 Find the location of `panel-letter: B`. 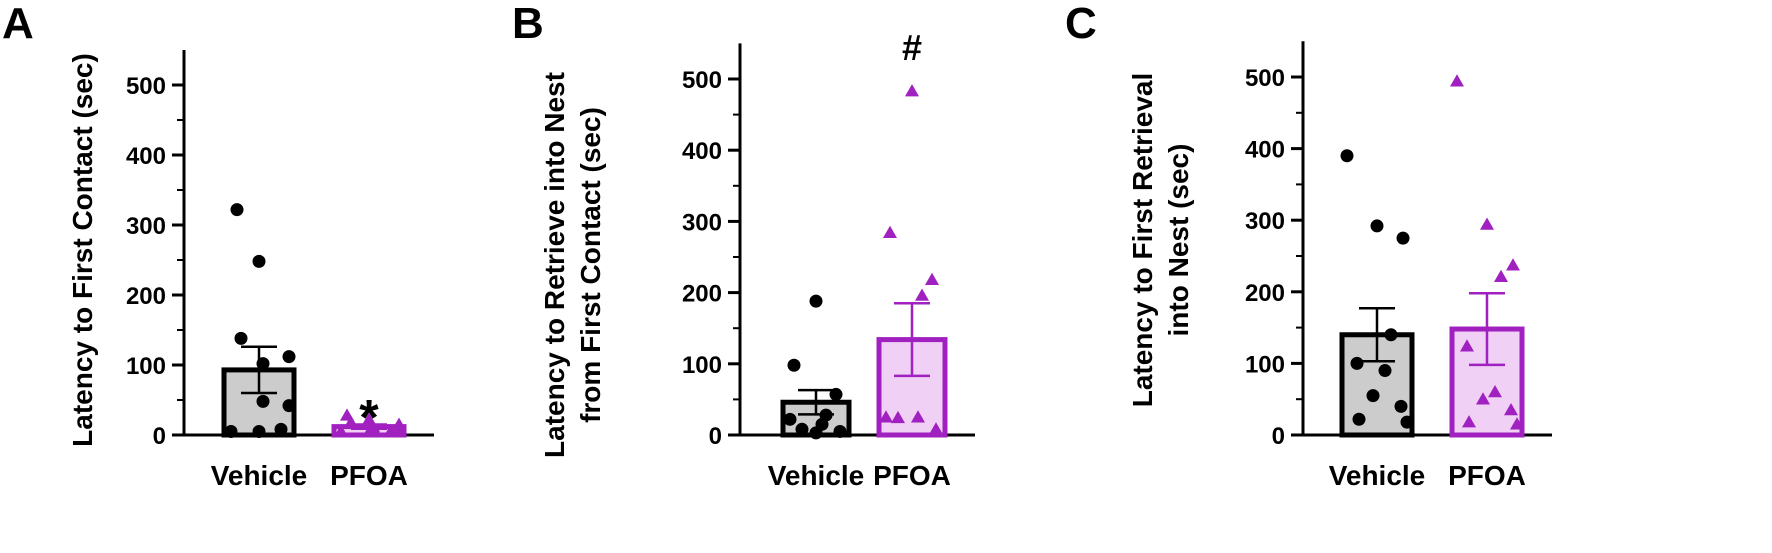

panel-letter: B is located at coordinates (528, 24).